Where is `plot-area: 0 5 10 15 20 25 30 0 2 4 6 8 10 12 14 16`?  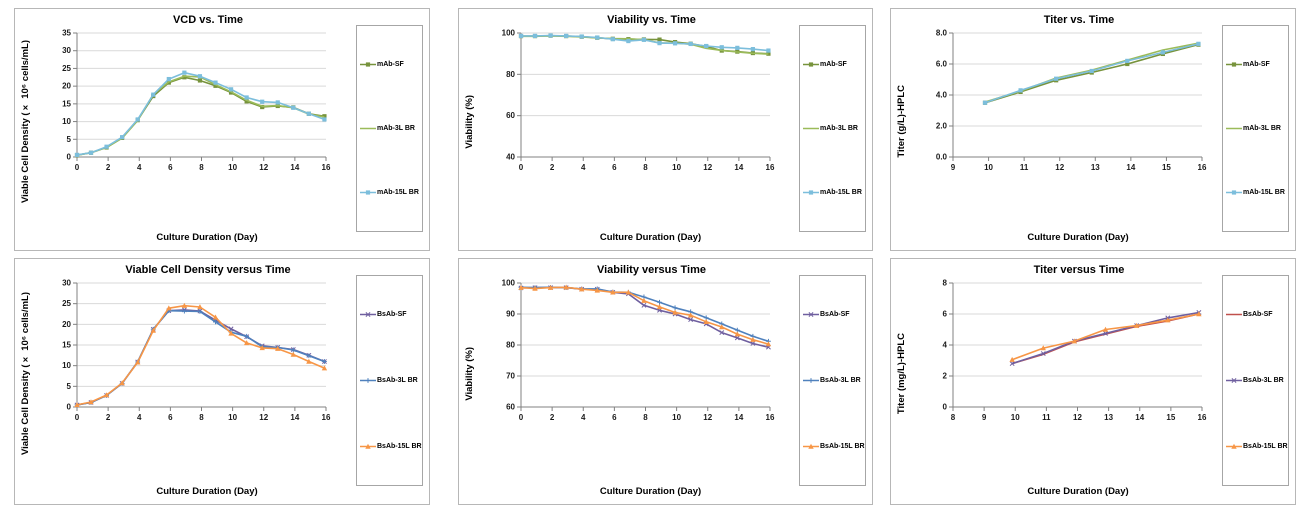
plot-area: 0 5 10 15 20 25 30 0 2 4 6 8 10 12 14 16 is located at coordinates (196, 351).